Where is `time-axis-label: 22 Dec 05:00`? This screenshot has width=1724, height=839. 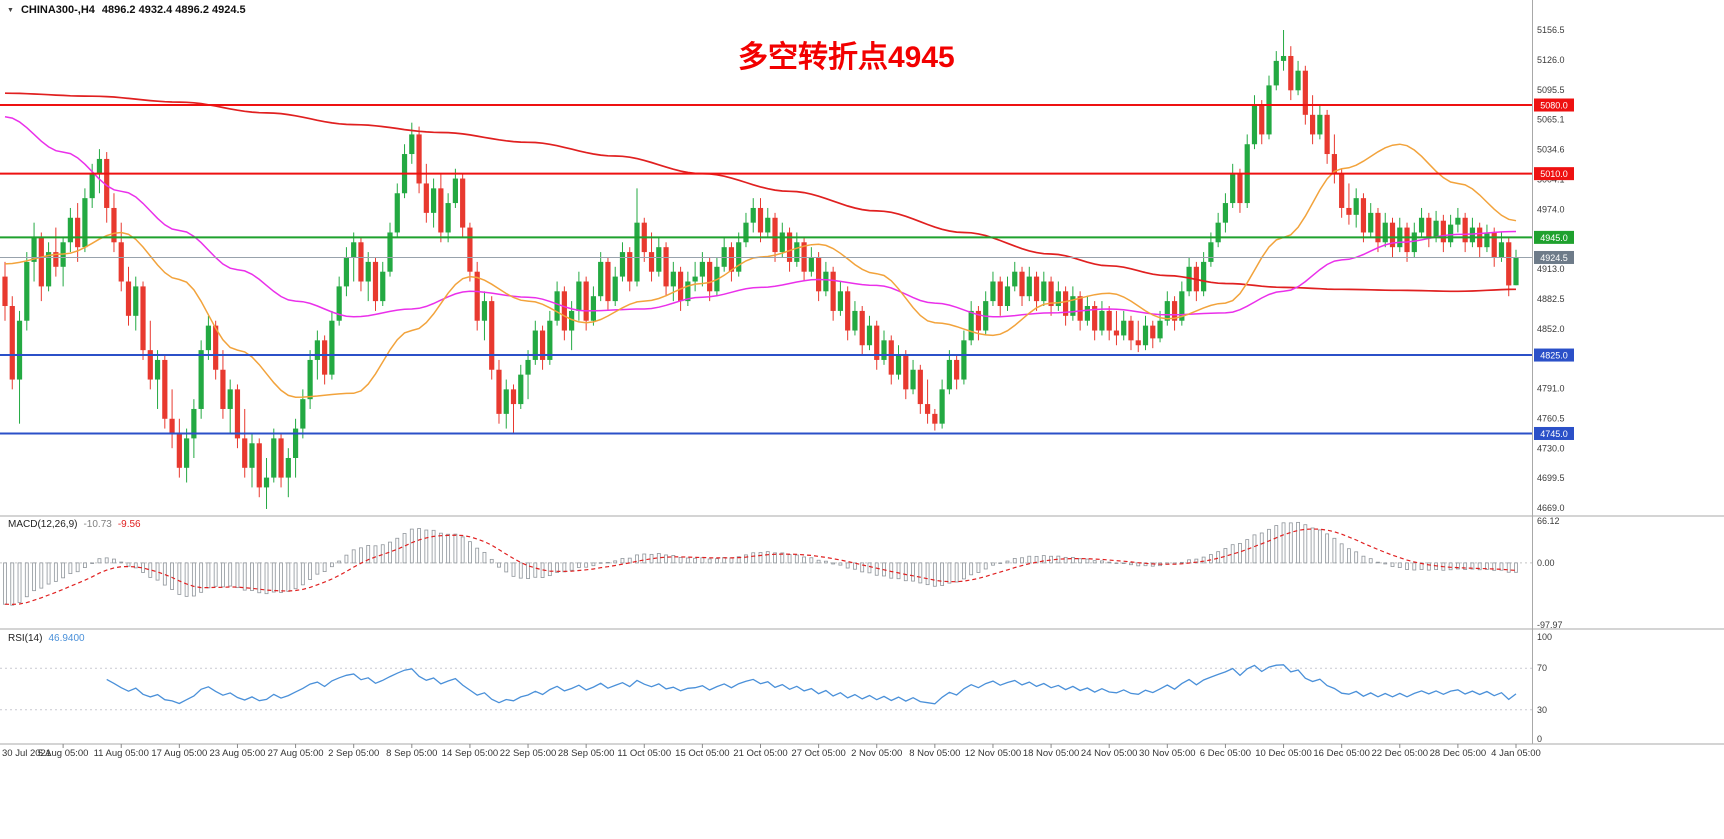 time-axis-label: 22 Dec 05:00 is located at coordinates (1400, 753).